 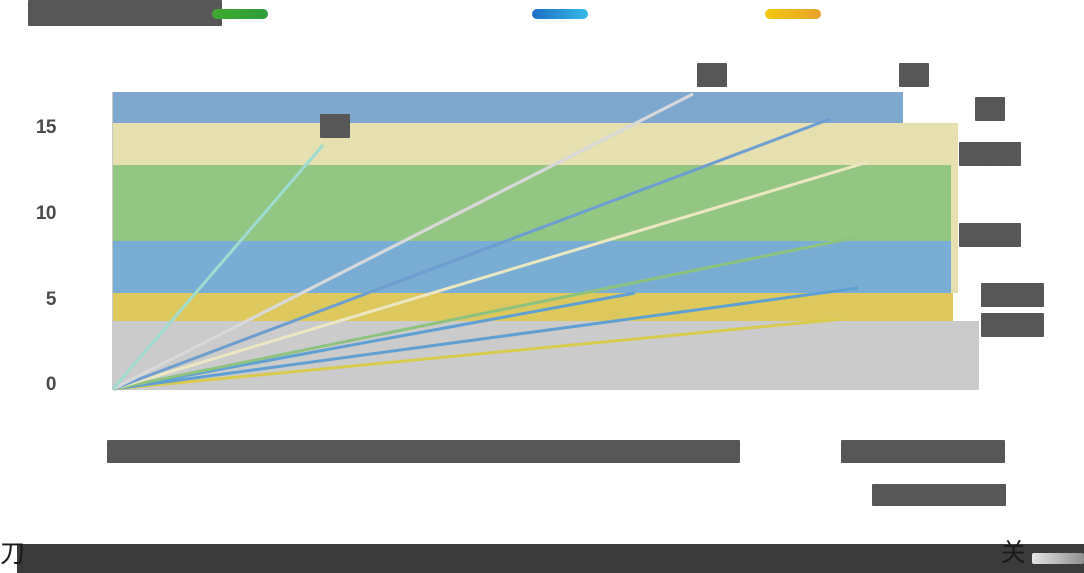 What do you see at coordinates (914, 75) in the screenshot?
I see `series-label-top-2: zh` at bounding box center [914, 75].